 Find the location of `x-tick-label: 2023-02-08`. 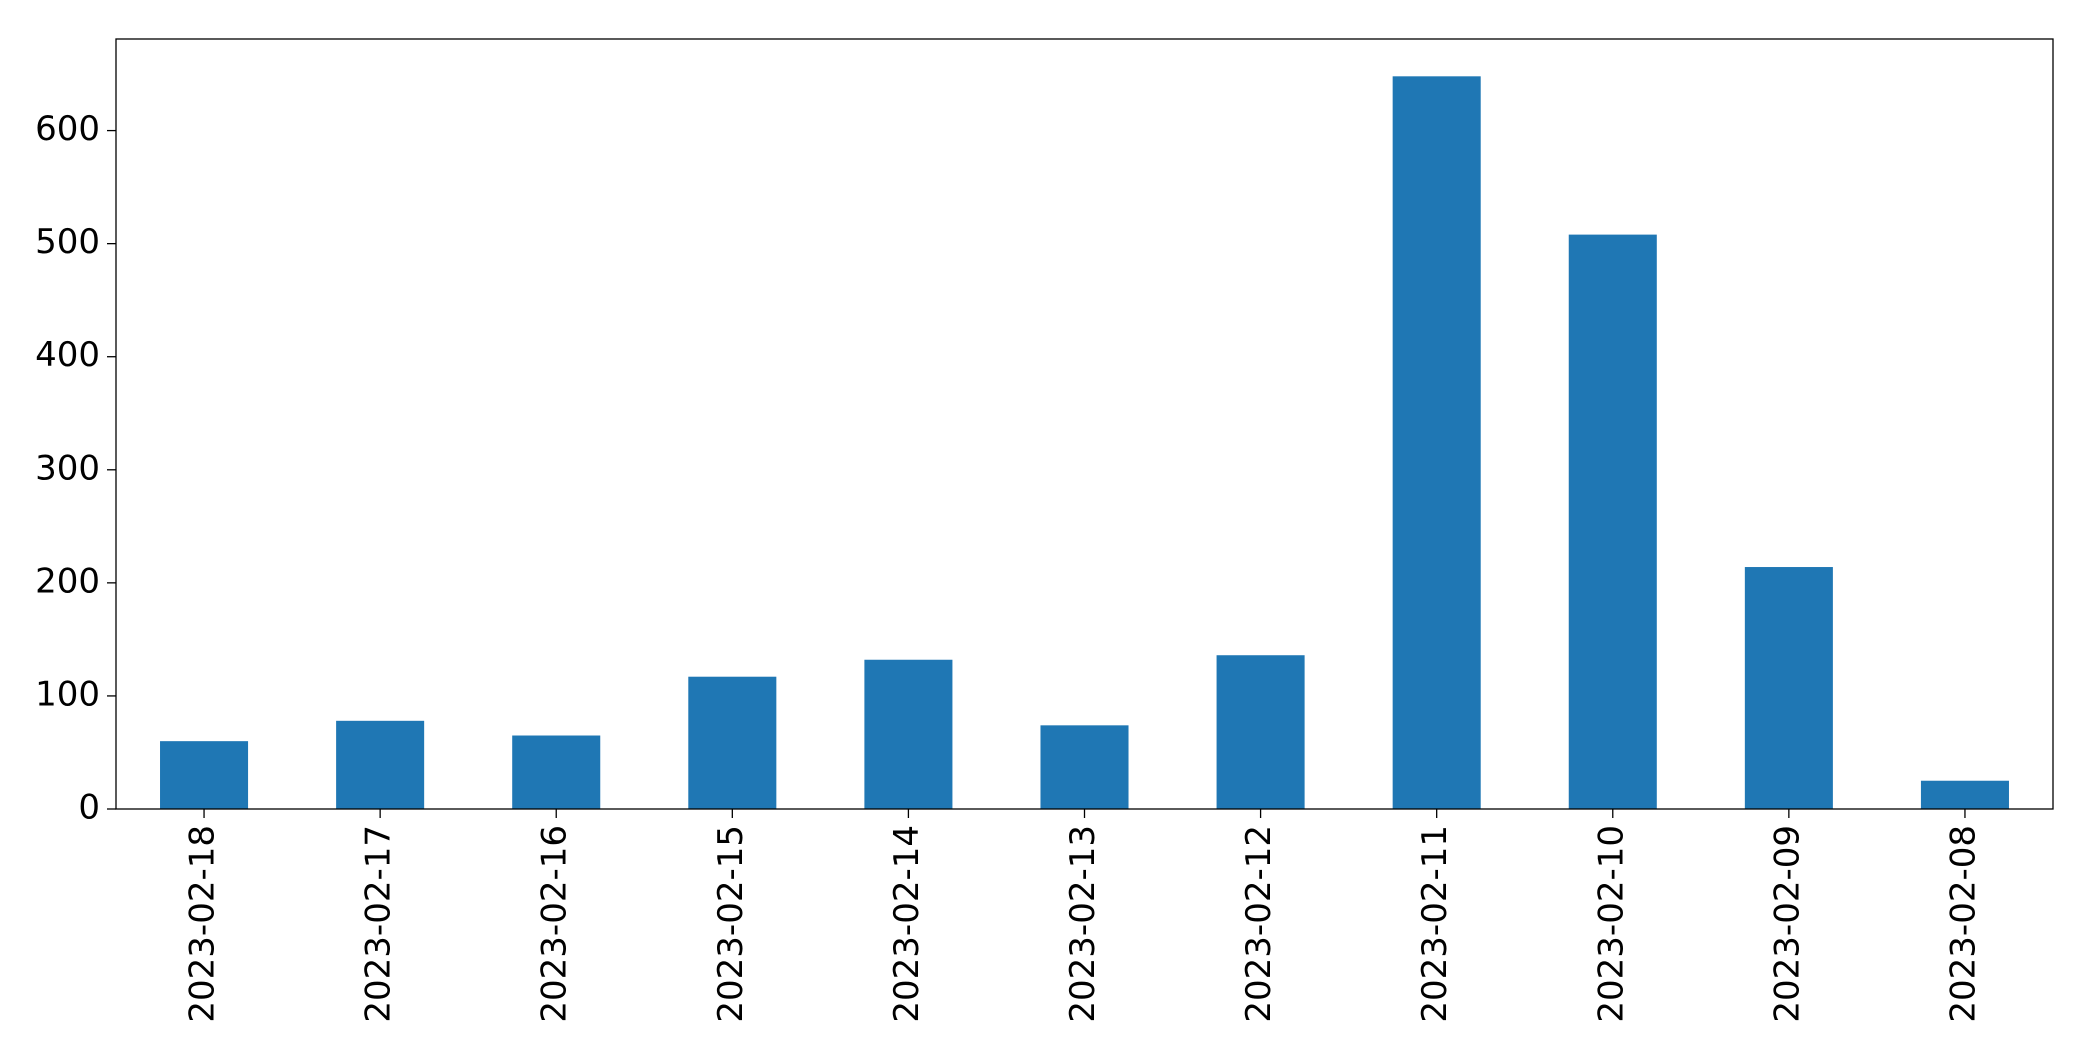

x-tick-label: 2023-02-08 is located at coordinates (1963, 924).